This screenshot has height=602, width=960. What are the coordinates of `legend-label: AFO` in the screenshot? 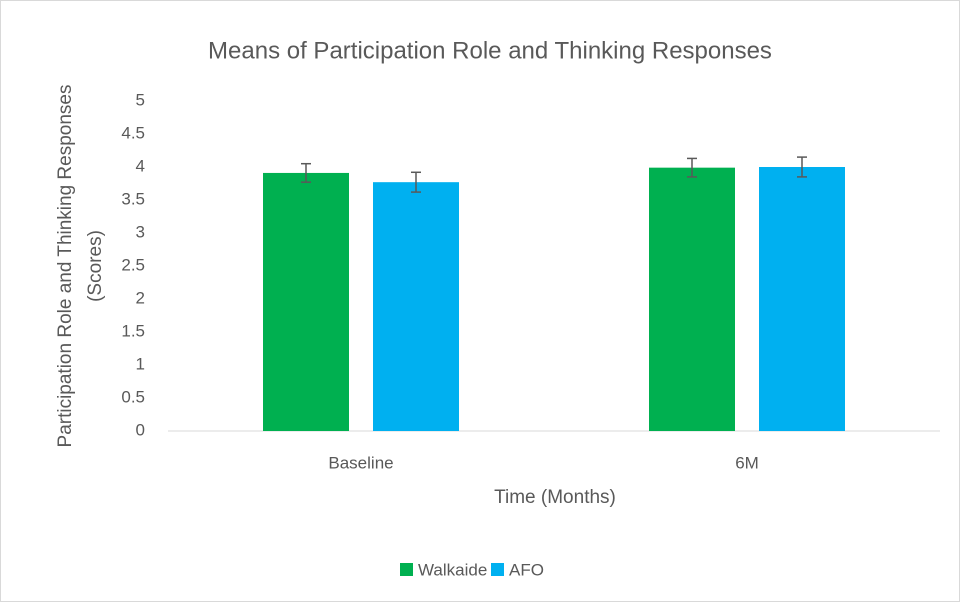 It's located at (526, 569).